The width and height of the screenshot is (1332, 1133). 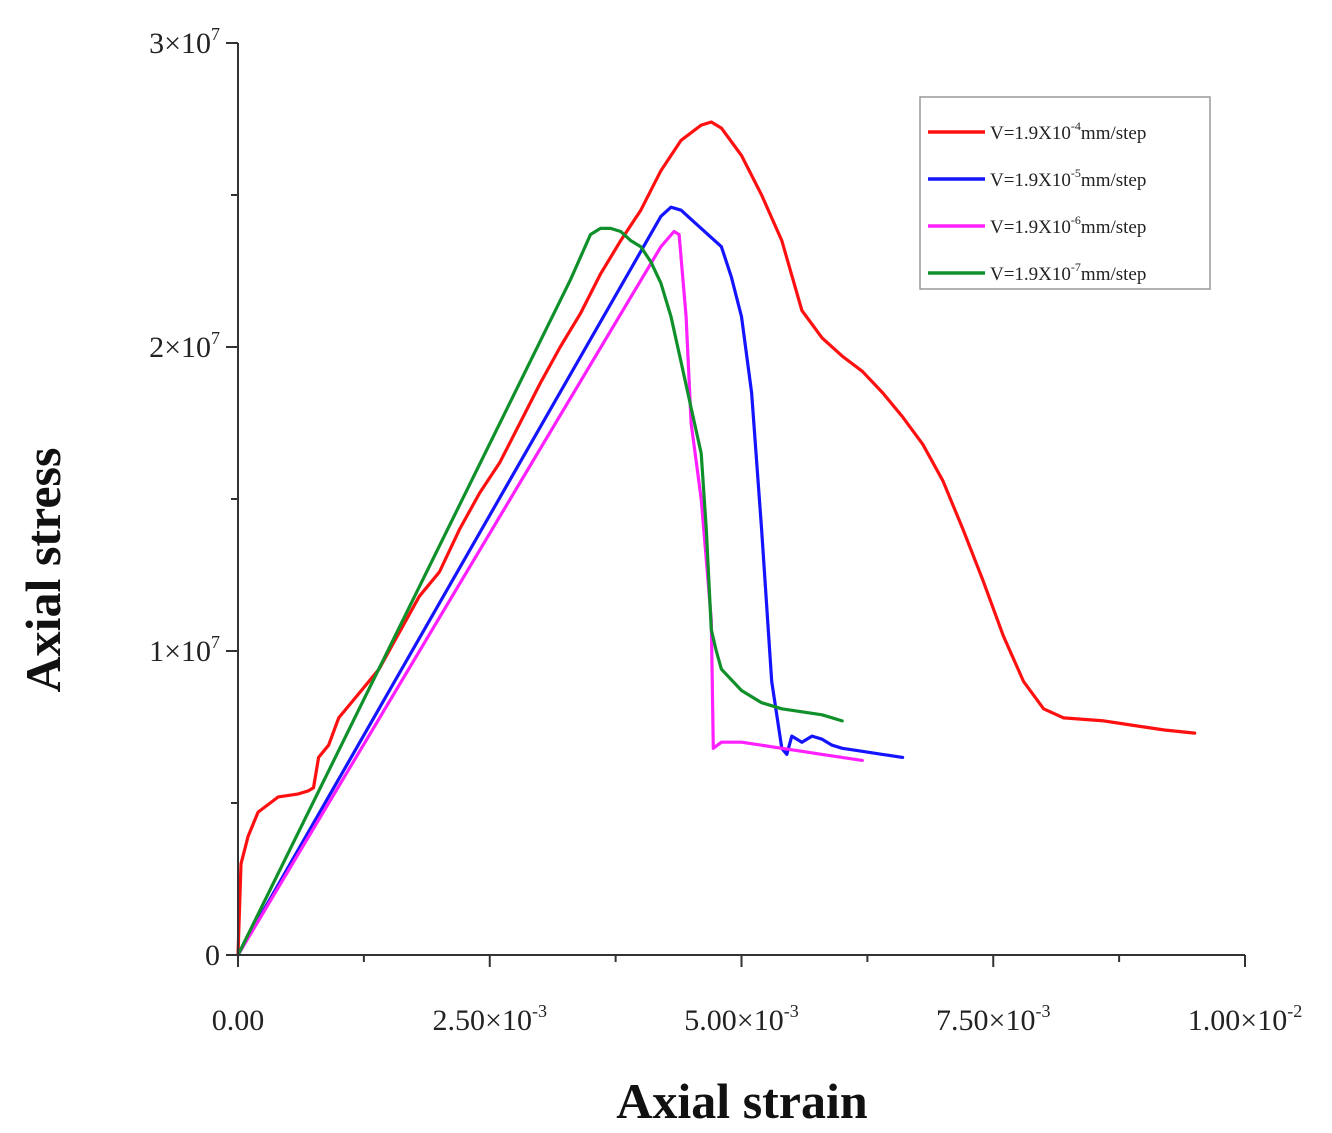 I want to click on x-tick-label: 0.00, so click(x=238, y=1020).